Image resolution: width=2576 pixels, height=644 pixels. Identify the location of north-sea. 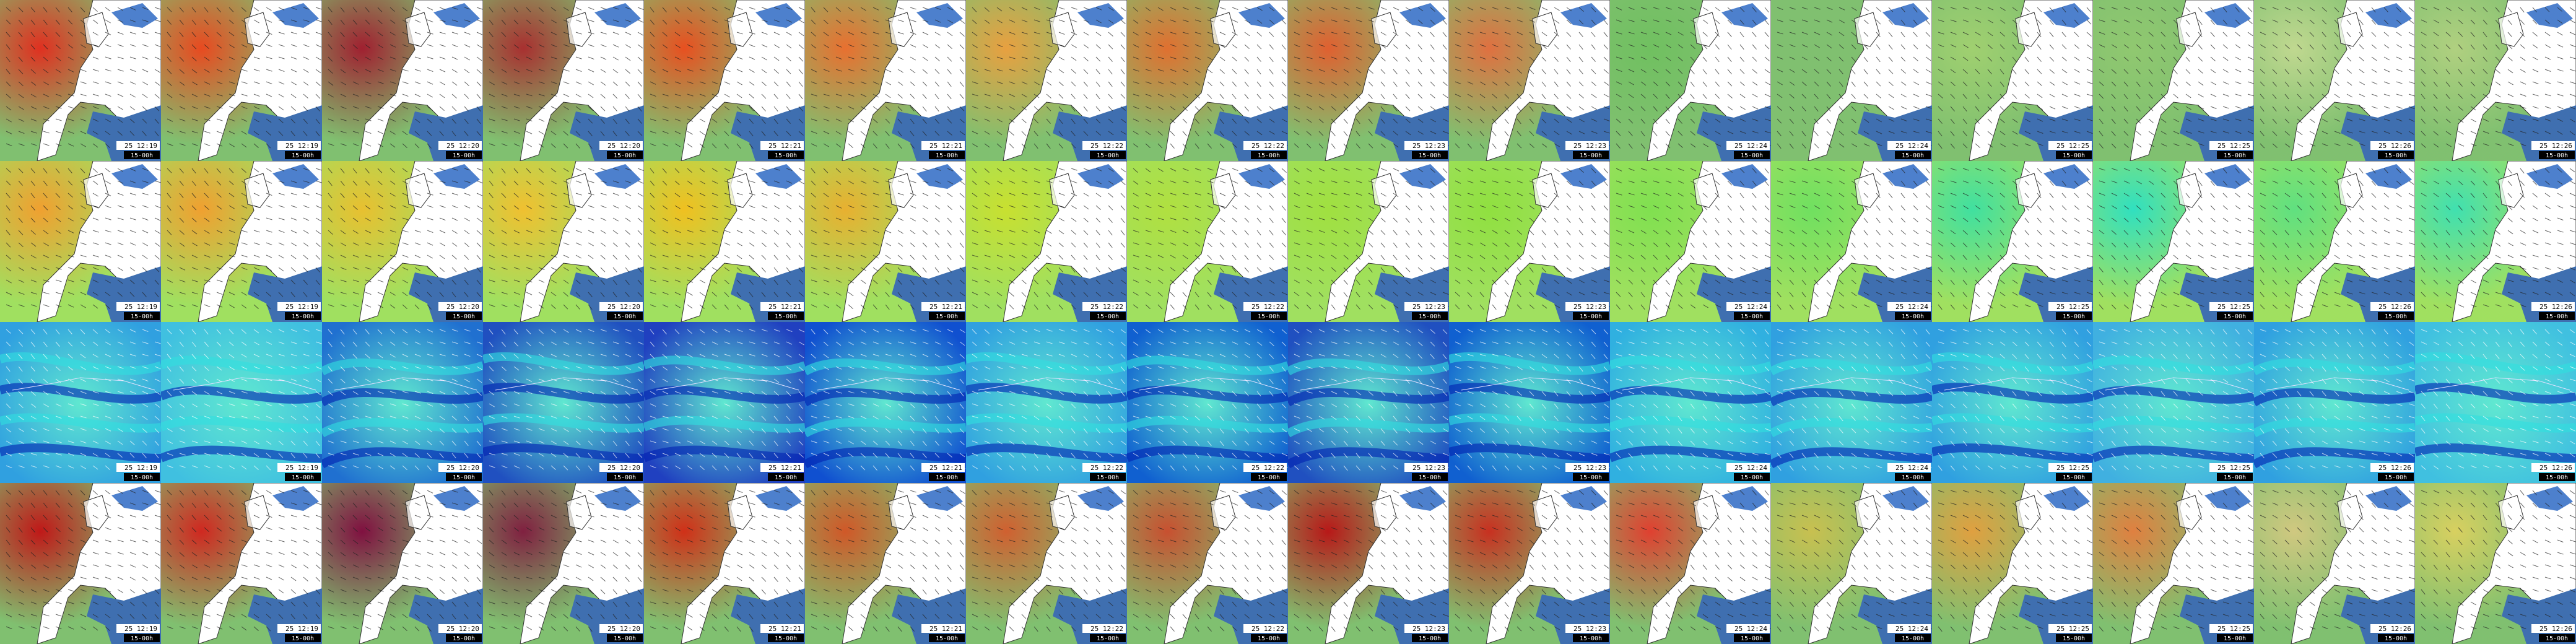
(1744, 15).